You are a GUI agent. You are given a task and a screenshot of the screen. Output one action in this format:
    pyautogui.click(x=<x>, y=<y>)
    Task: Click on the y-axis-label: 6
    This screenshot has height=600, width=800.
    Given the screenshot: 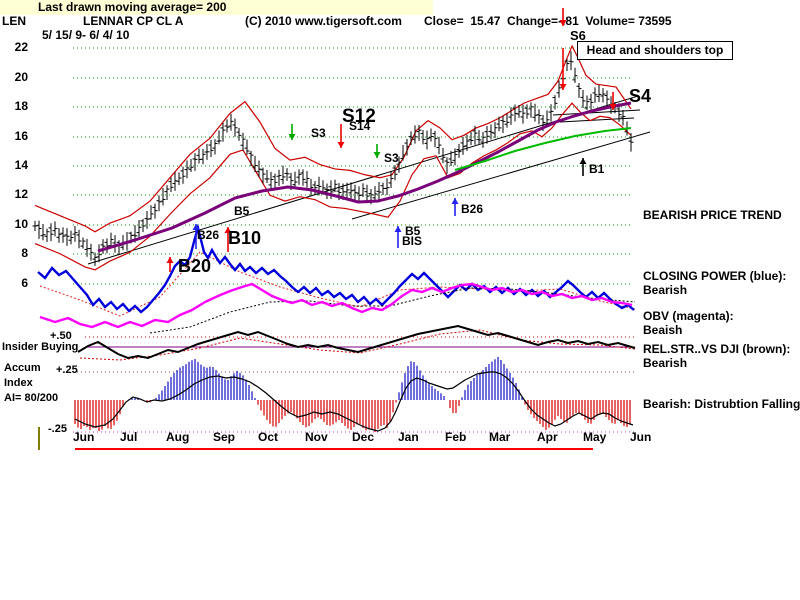 What is the action you would take?
    pyautogui.click(x=24, y=283)
    